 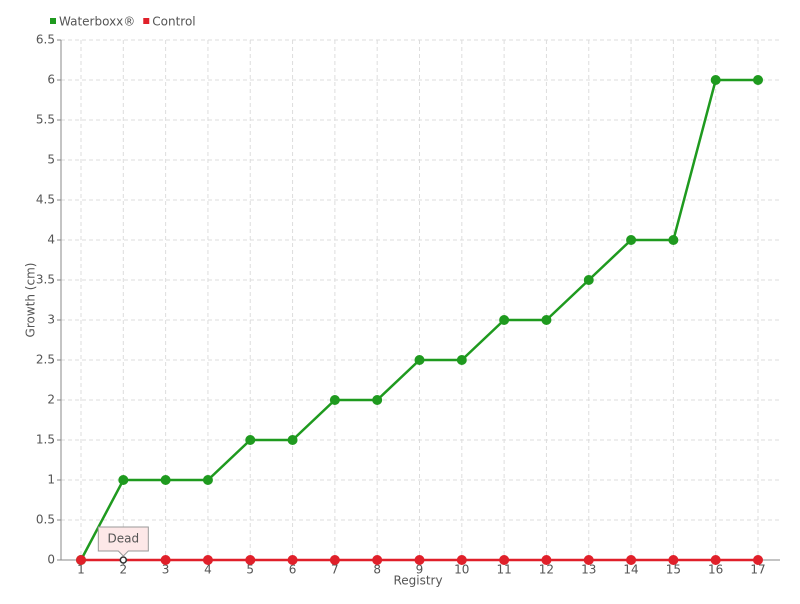 I want to click on x-tick-label: 9, so click(x=420, y=570).